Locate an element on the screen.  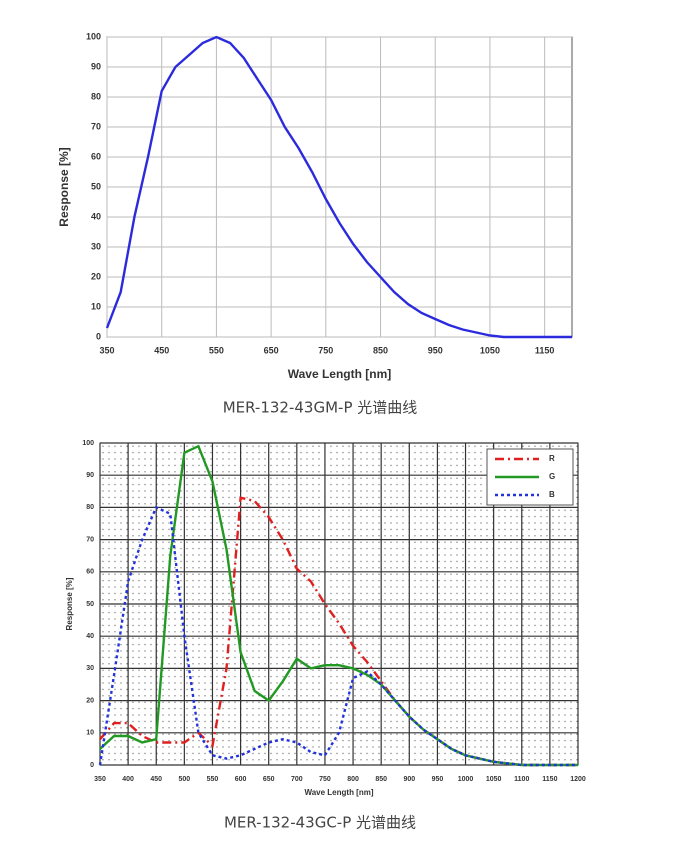
x-tick-label: 1000 is located at coordinates (466, 779).